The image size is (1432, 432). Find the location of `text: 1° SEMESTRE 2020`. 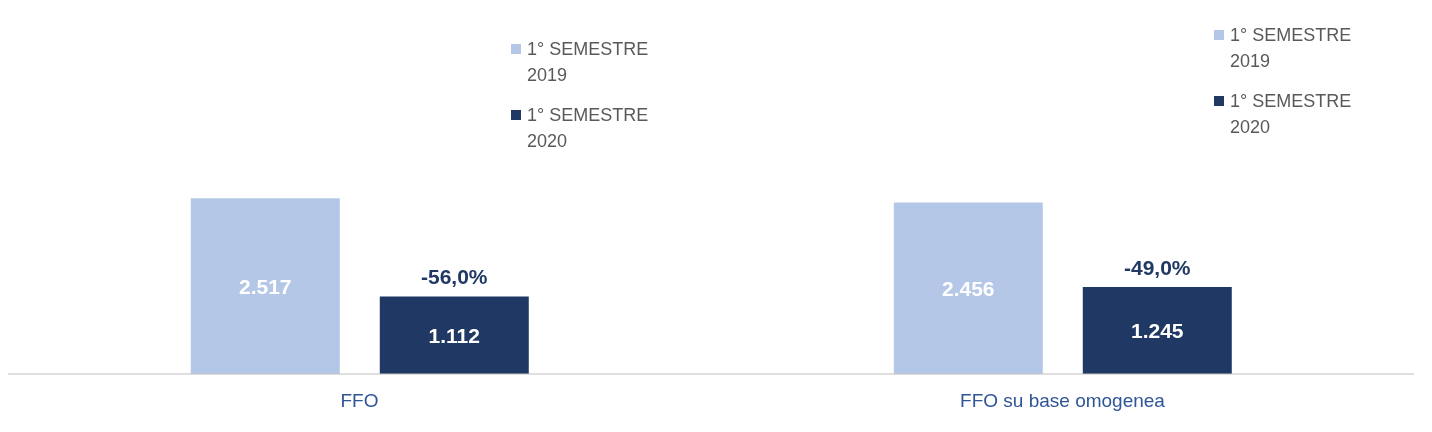

text: 1° SEMESTRE 2020 is located at coordinates (1291, 114).